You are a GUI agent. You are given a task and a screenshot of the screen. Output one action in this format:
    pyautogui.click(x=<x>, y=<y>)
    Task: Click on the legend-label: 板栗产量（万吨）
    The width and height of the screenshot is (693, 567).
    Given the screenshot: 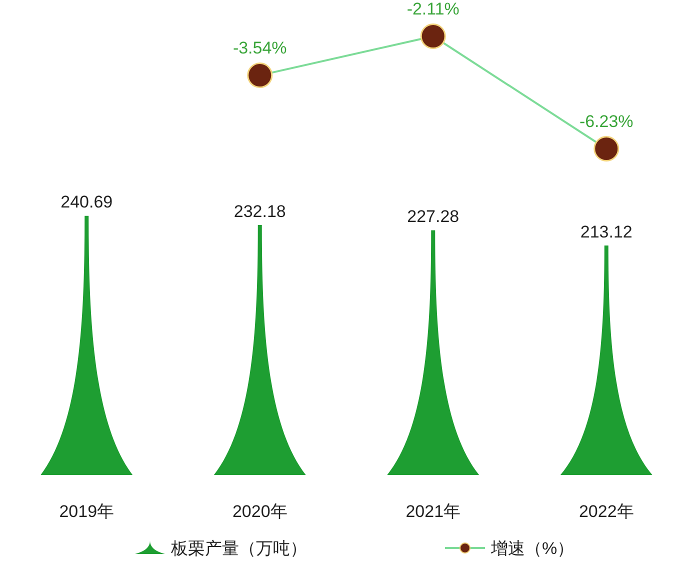 What is the action you would take?
    pyautogui.click(x=238, y=548)
    